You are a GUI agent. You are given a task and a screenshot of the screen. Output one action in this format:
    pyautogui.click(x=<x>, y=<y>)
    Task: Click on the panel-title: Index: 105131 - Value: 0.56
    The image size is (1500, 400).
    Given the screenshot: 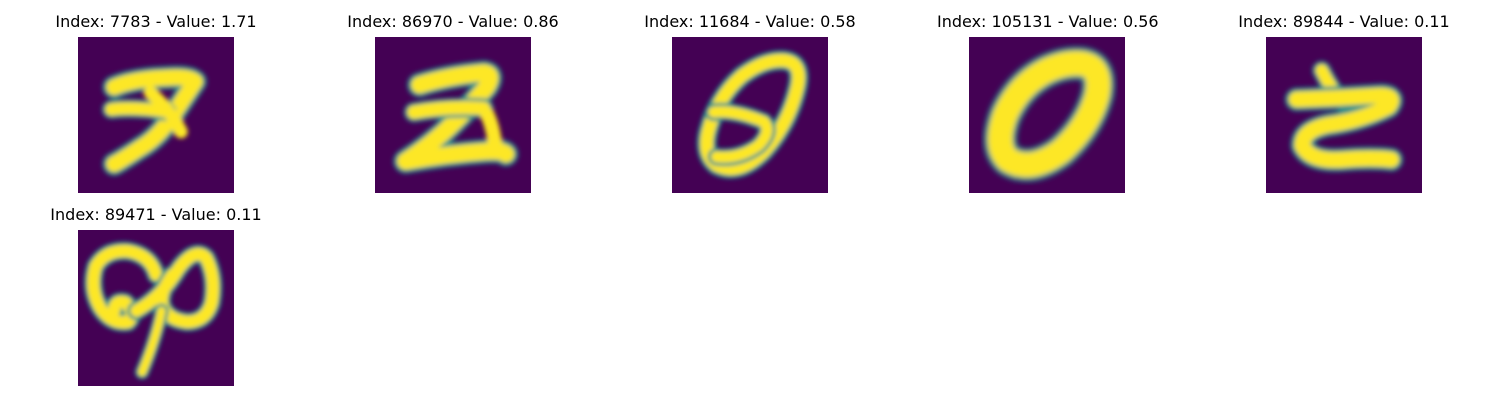 What is the action you would take?
    pyautogui.click(x=1047, y=22)
    